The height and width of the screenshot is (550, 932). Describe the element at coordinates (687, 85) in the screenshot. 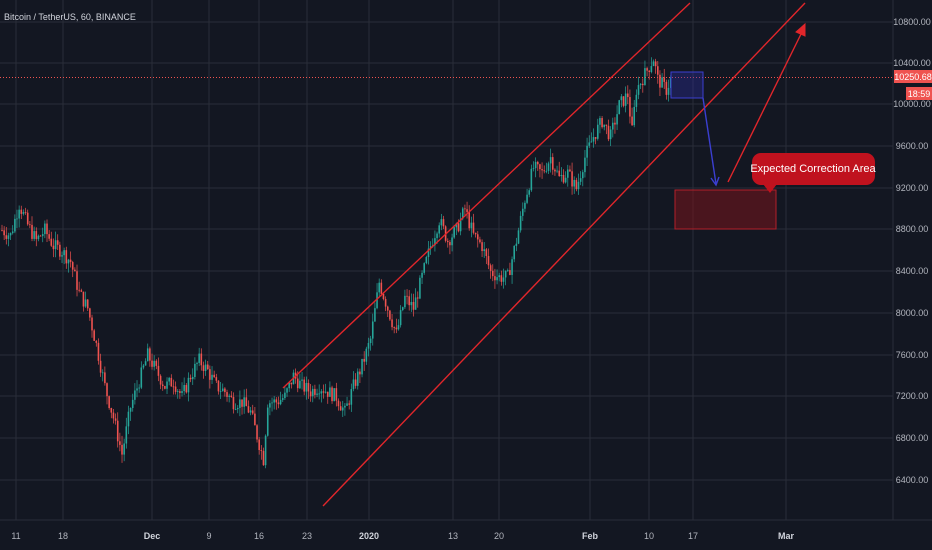

I see `projection-box` at that location.